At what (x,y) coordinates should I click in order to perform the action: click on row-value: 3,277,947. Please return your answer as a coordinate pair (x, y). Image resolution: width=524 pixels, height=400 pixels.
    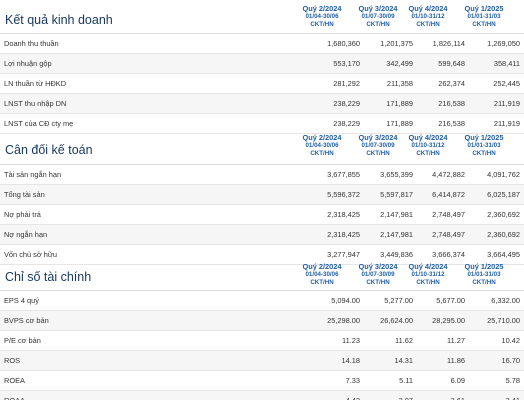
    Looking at the image, I should click on (343, 254).